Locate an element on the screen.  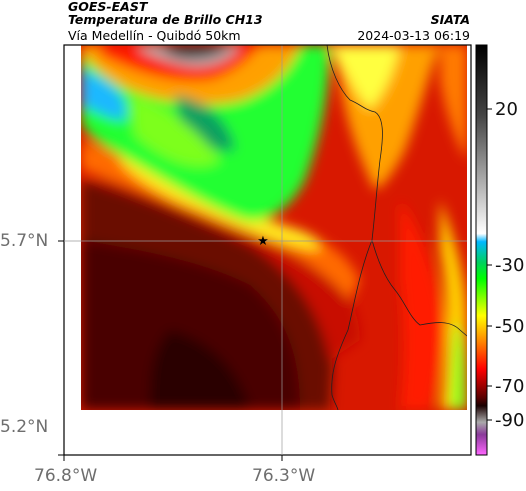
datetime-label: 2024-03-13 06:19 is located at coordinates (413, 35).